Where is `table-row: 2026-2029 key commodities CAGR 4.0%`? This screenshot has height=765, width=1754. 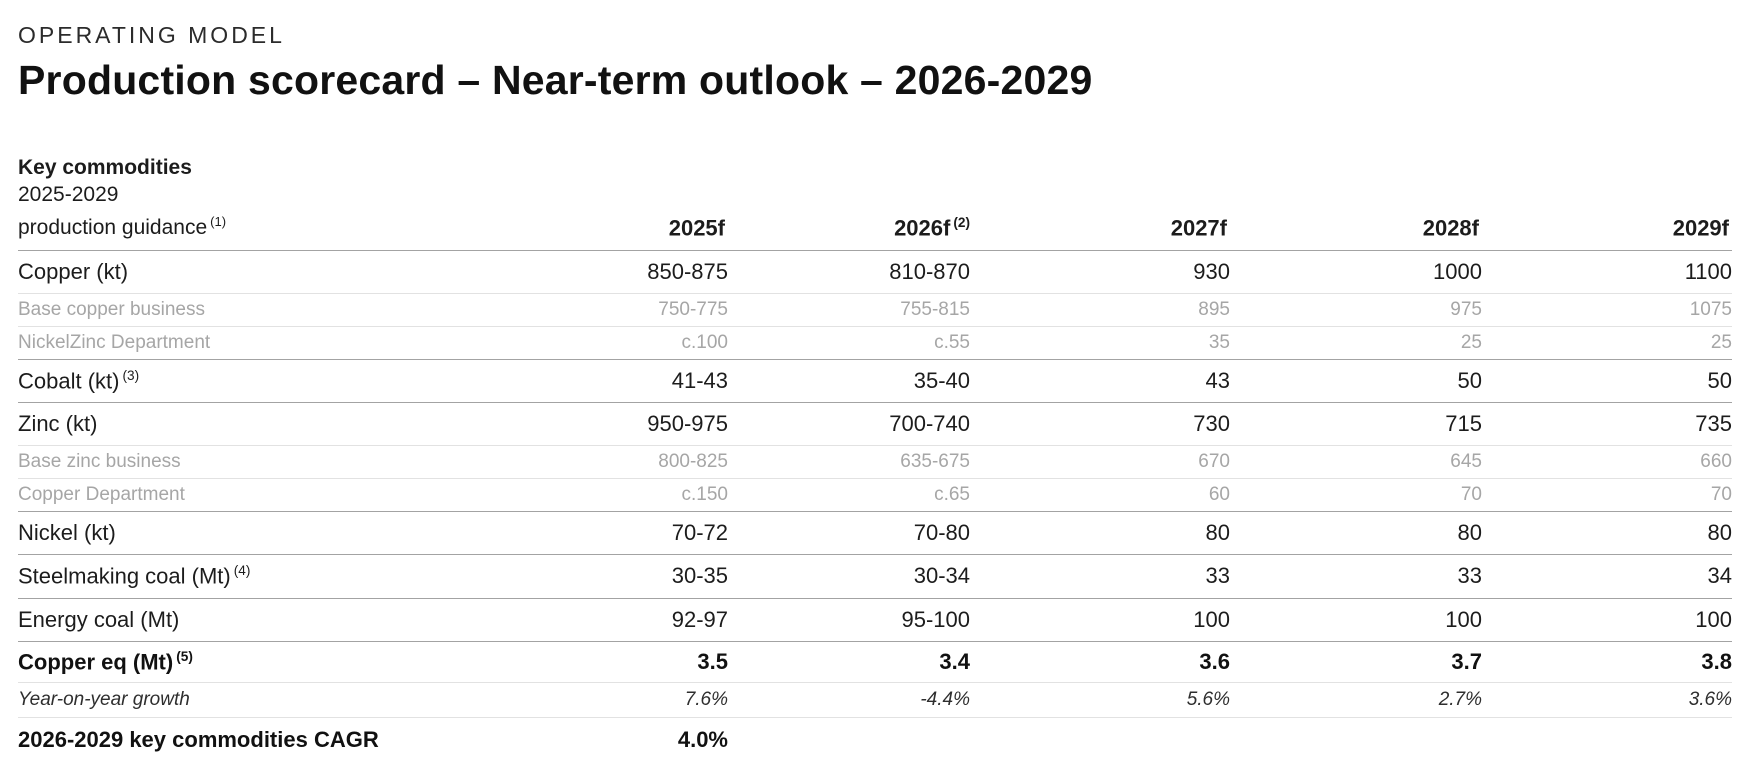 table-row: 2026-2029 key commodities CAGR 4.0% is located at coordinates (875, 739).